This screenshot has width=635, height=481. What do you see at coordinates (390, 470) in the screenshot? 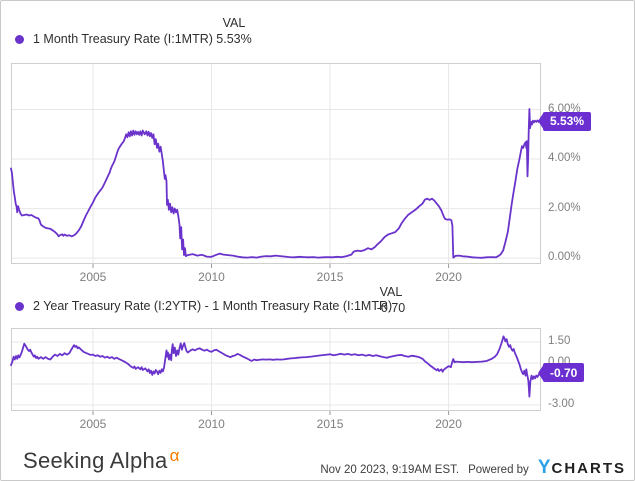
I see `timestamp: Nov 20 2023, 9:19AM EST.` at bounding box center [390, 470].